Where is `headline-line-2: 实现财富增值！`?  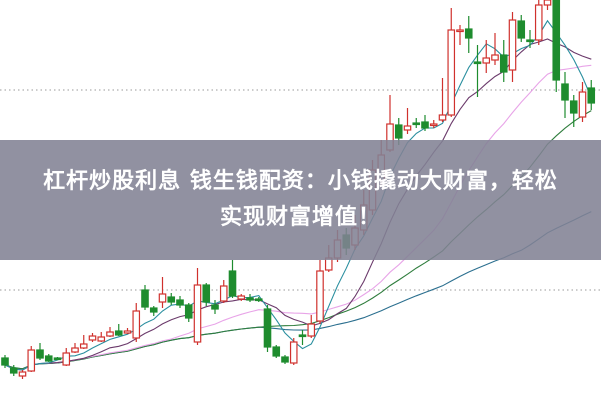 headline-line-2: 实现财富增值！ is located at coordinates (300, 217).